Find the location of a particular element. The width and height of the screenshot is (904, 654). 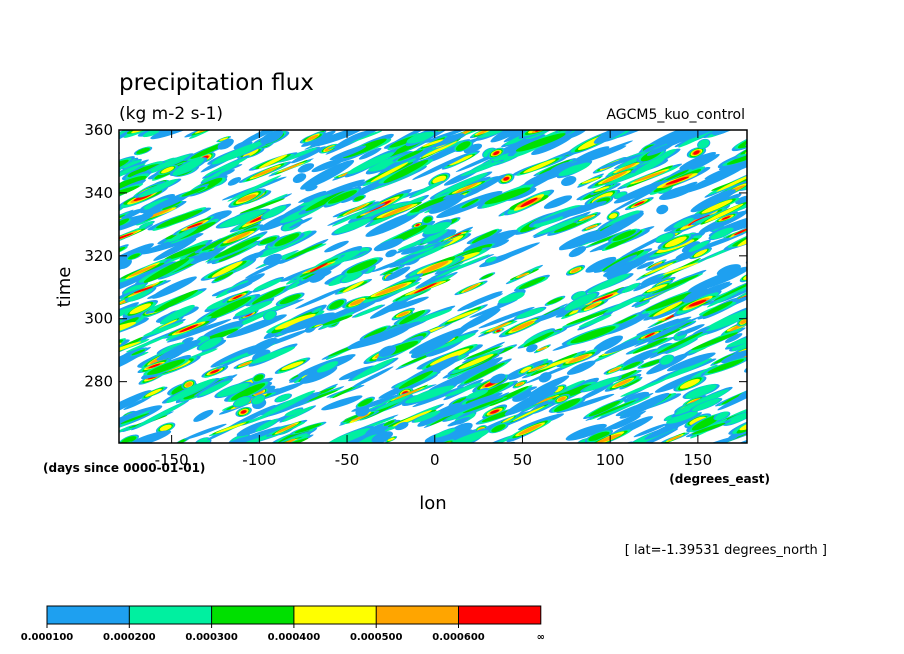

x-tick-label: 50 is located at coordinates (522, 460).